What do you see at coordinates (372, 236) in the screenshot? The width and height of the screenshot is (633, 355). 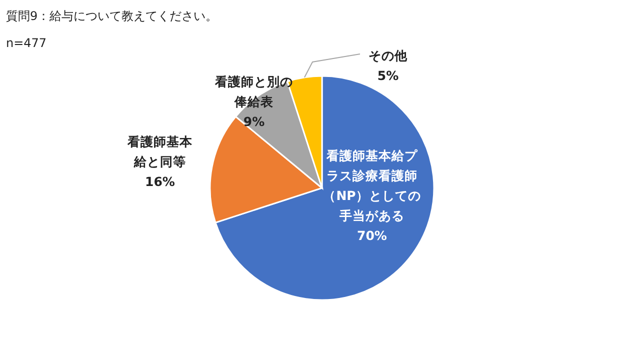 I see `data-label: 70%` at bounding box center [372, 236].